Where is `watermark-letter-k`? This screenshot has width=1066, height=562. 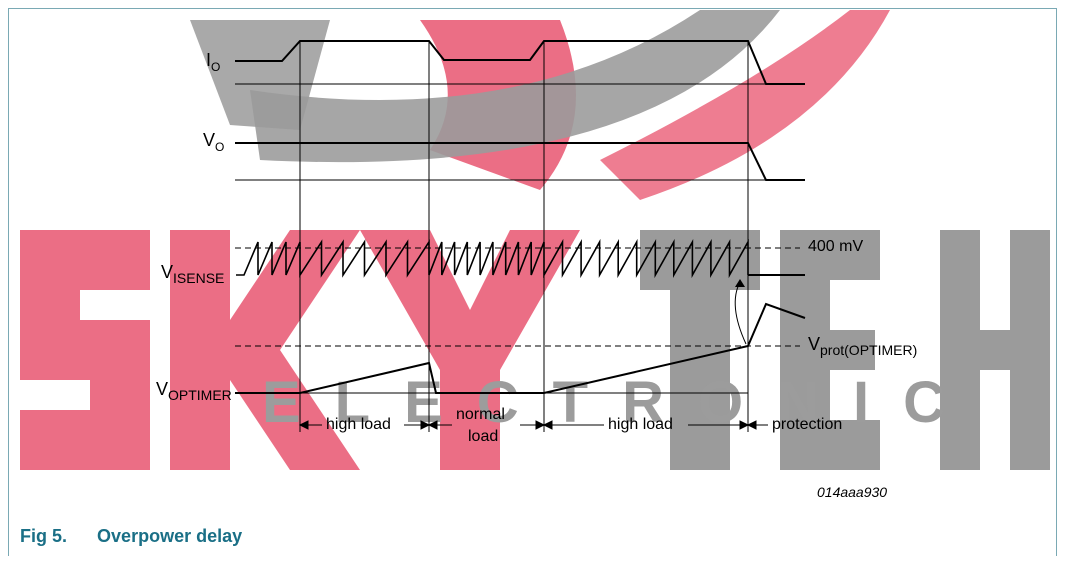
watermark-letter-k is located at coordinates (265, 350).